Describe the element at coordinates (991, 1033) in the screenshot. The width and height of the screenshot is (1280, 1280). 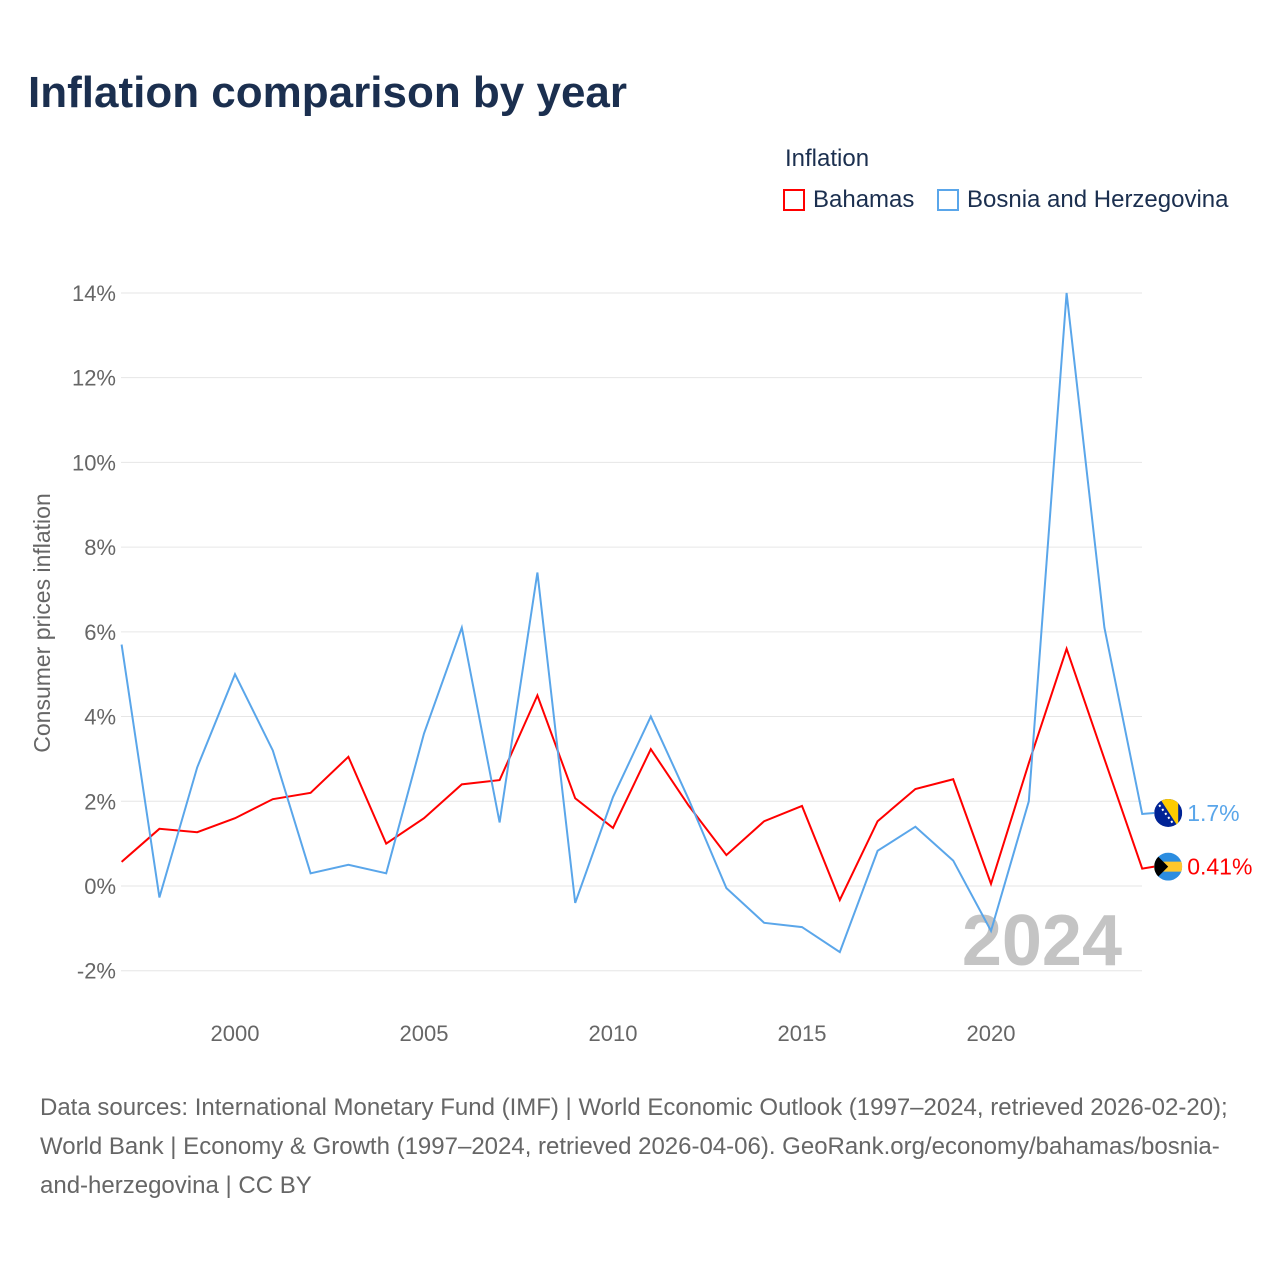
I see `x-tick-label: 2020` at that location.